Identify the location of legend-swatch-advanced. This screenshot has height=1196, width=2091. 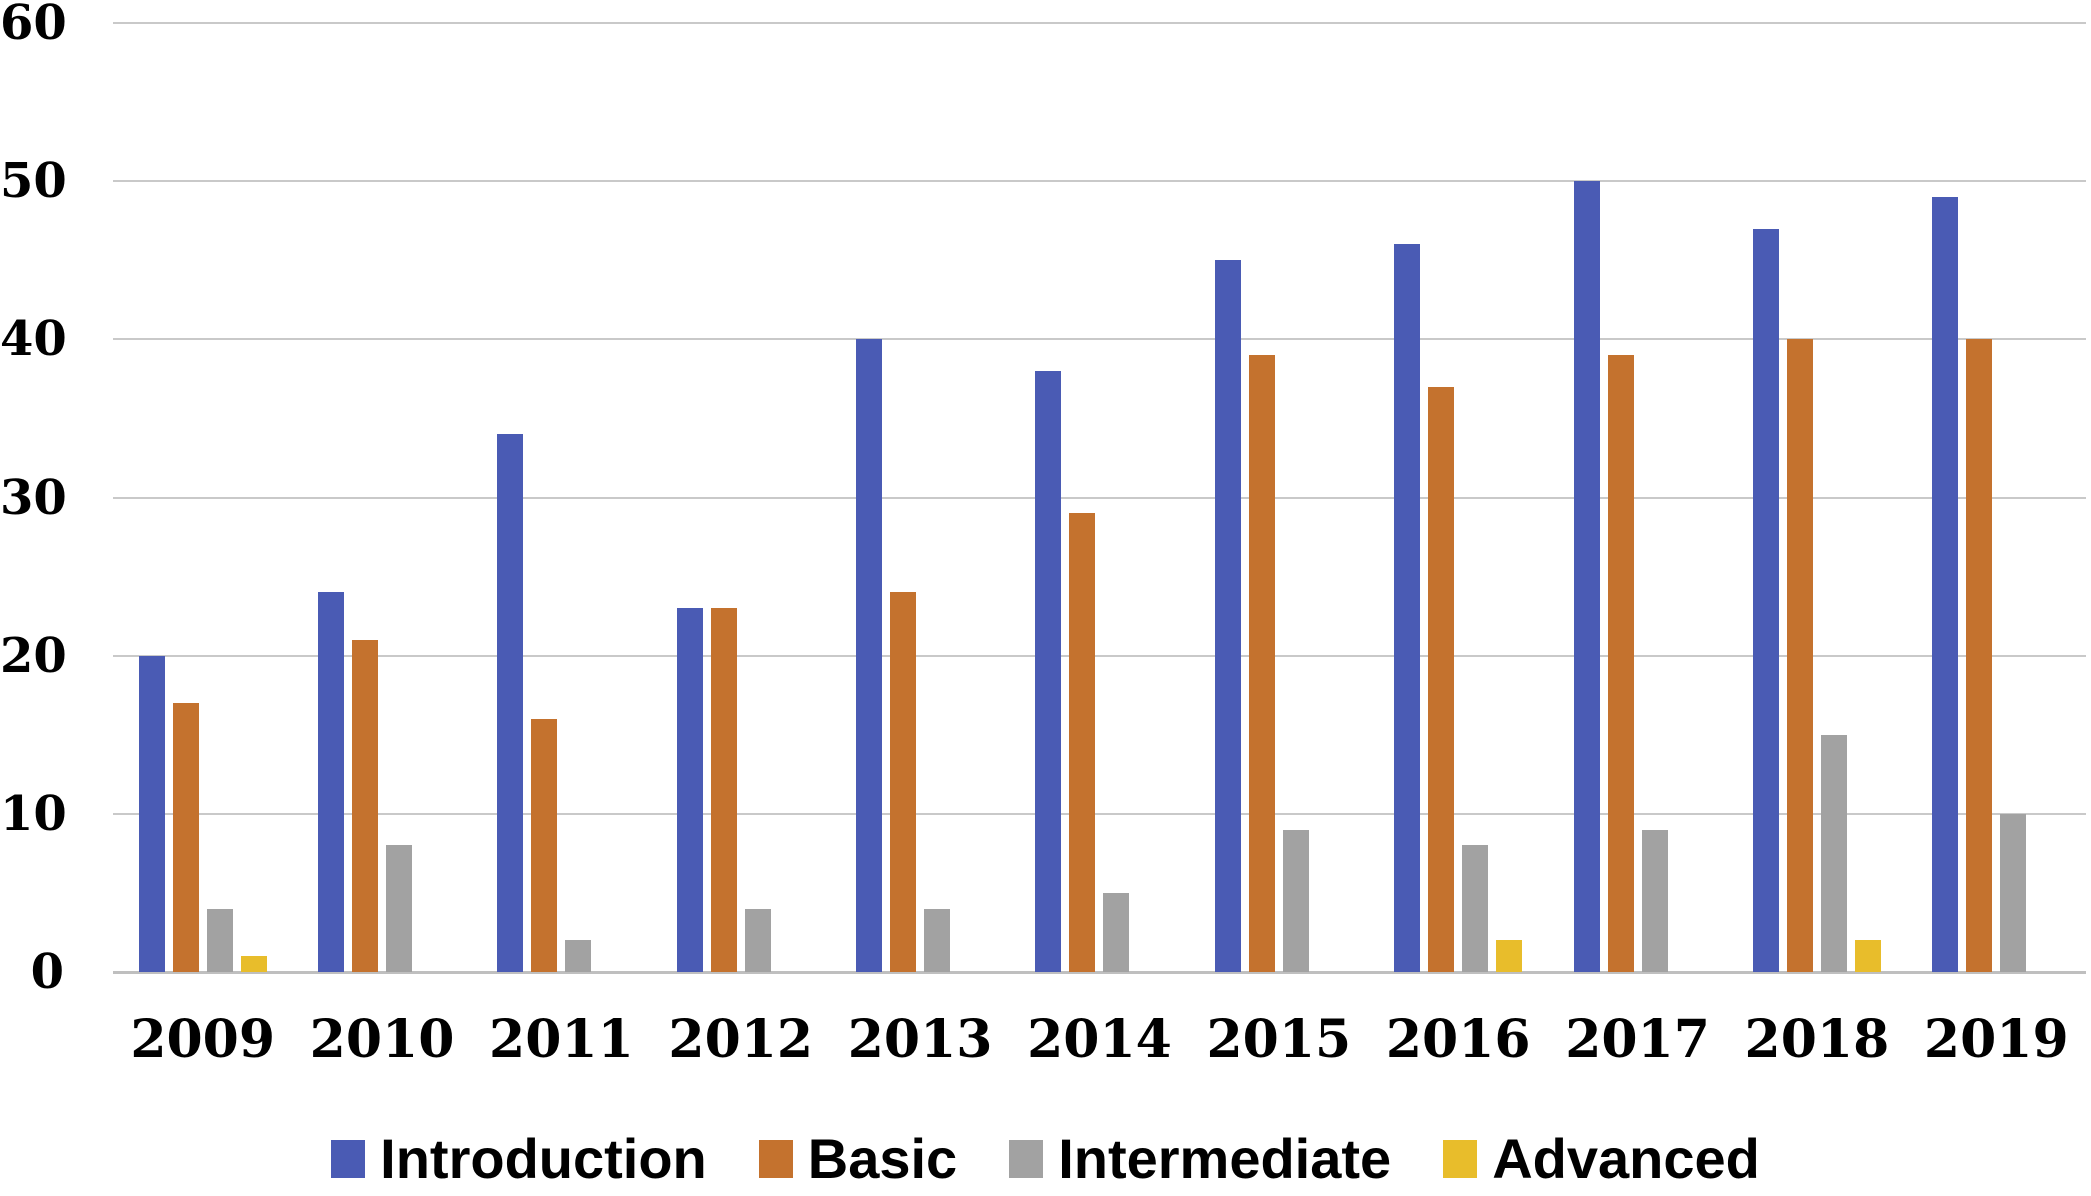
(1460, 1159).